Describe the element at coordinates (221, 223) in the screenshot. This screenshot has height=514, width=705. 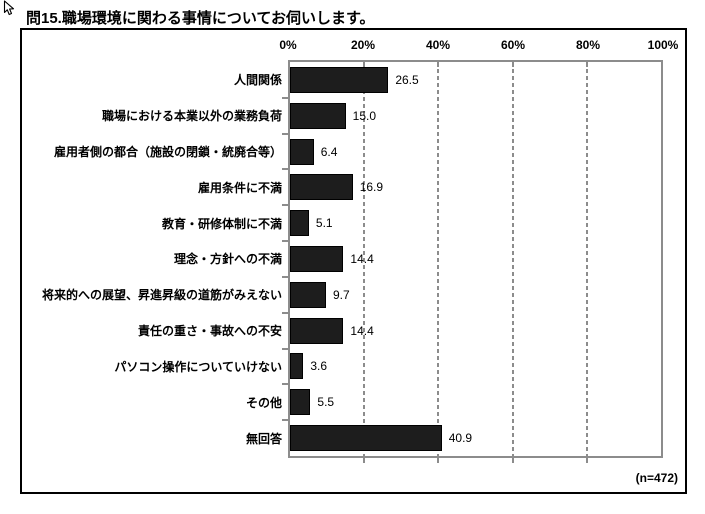
I see `category-label: 教育・研修体制に不満` at that location.